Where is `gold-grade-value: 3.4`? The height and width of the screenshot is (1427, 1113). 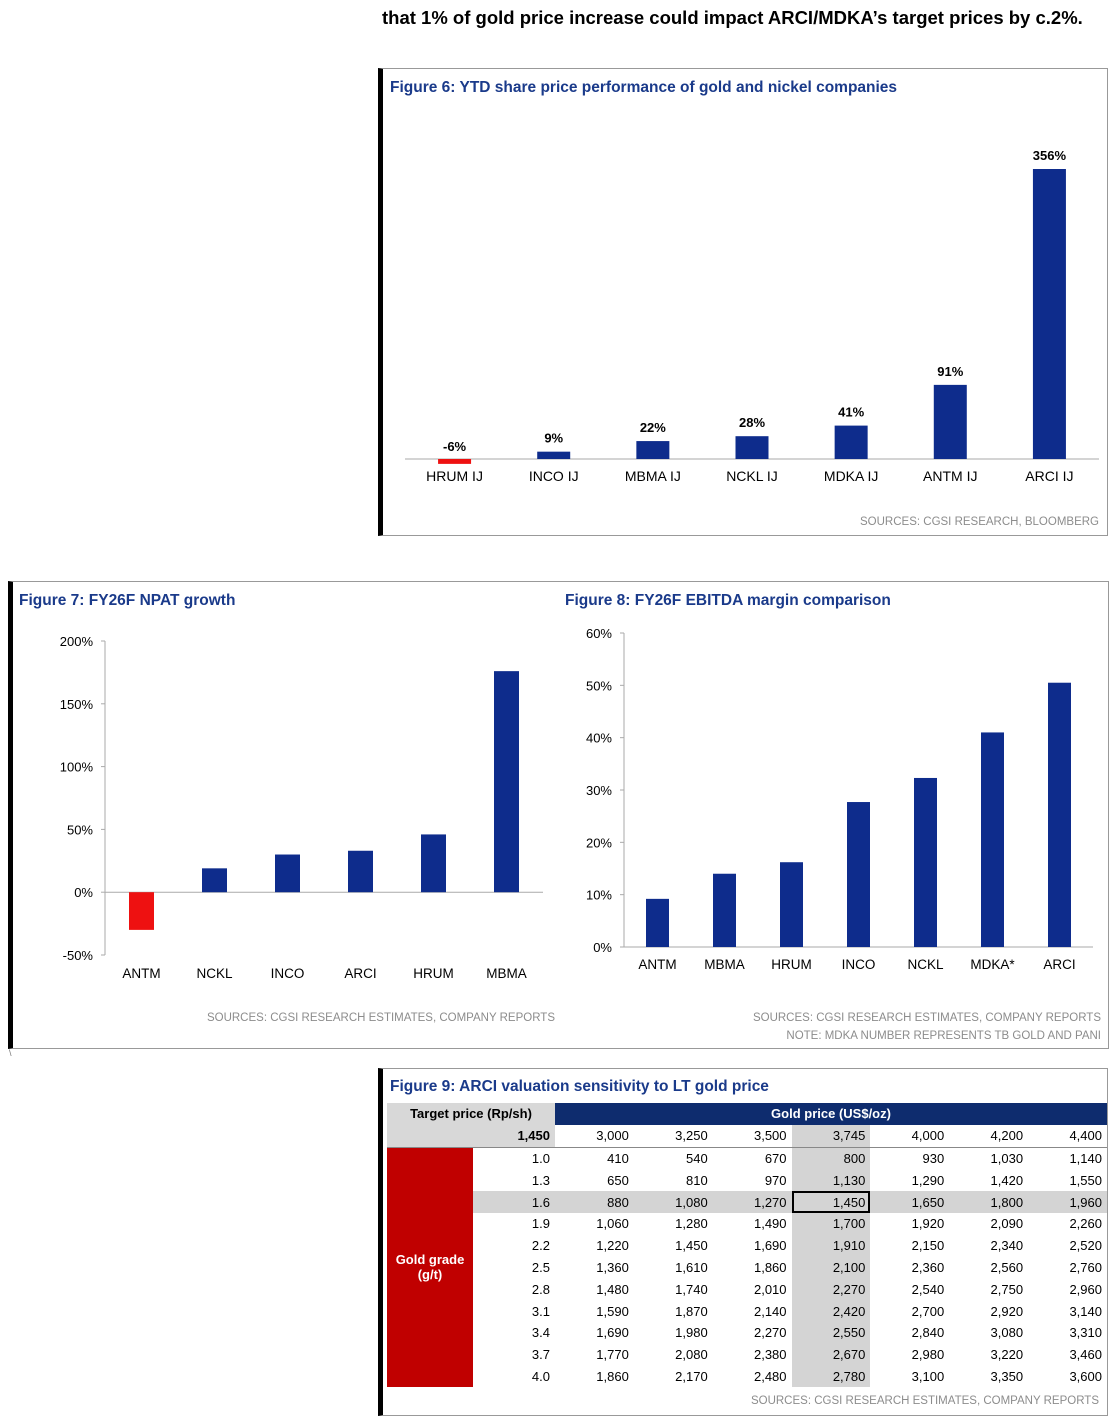 gold-grade-value: 3.4 is located at coordinates (540, 1333).